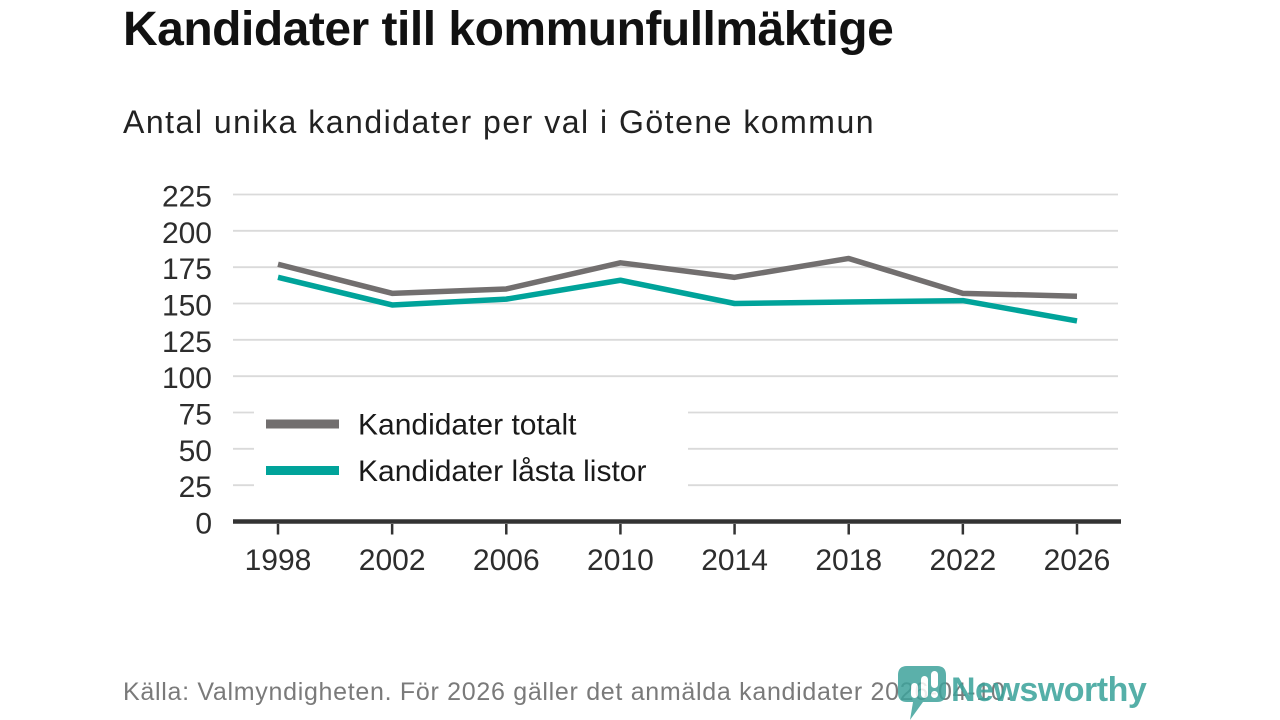  What do you see at coordinates (506, 560) in the screenshot?
I see `x-axis-label: 2006` at bounding box center [506, 560].